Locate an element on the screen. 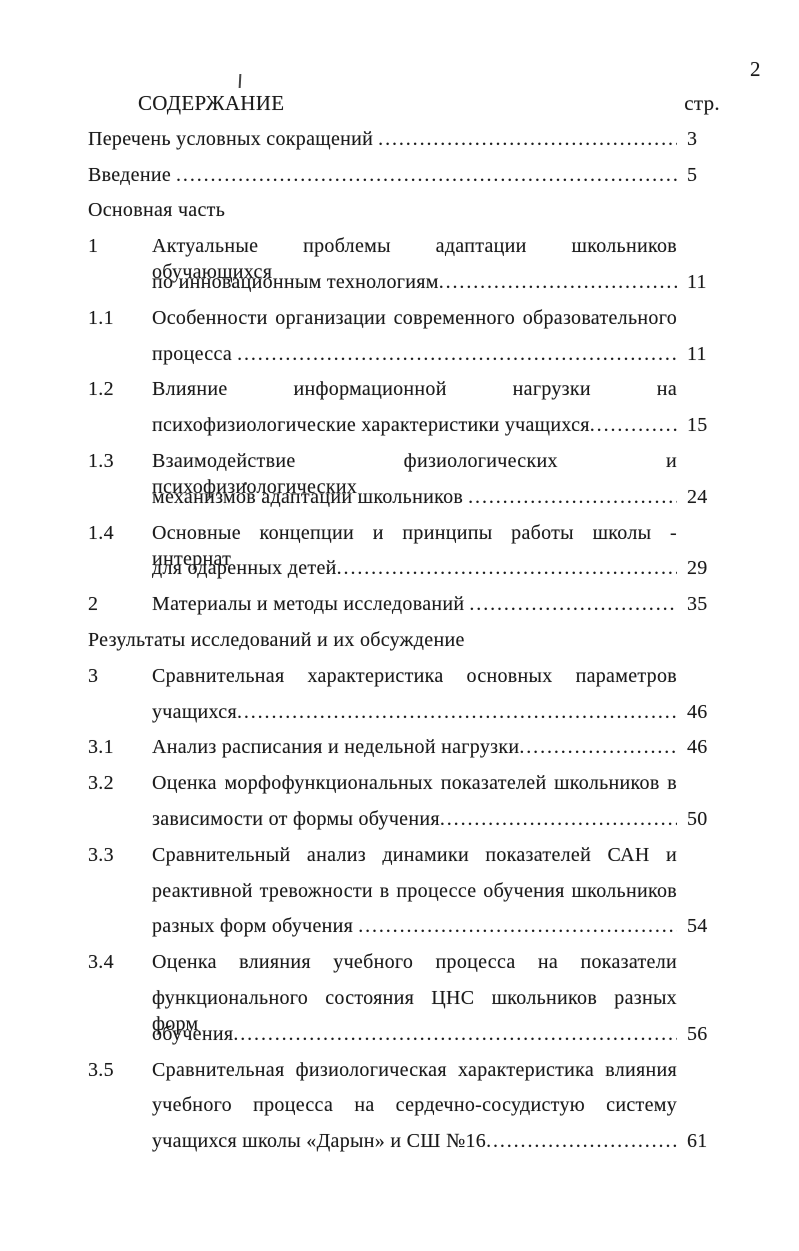 The height and width of the screenshot is (1251, 799). toc-entry-page: 29 is located at coordinates (697, 568).